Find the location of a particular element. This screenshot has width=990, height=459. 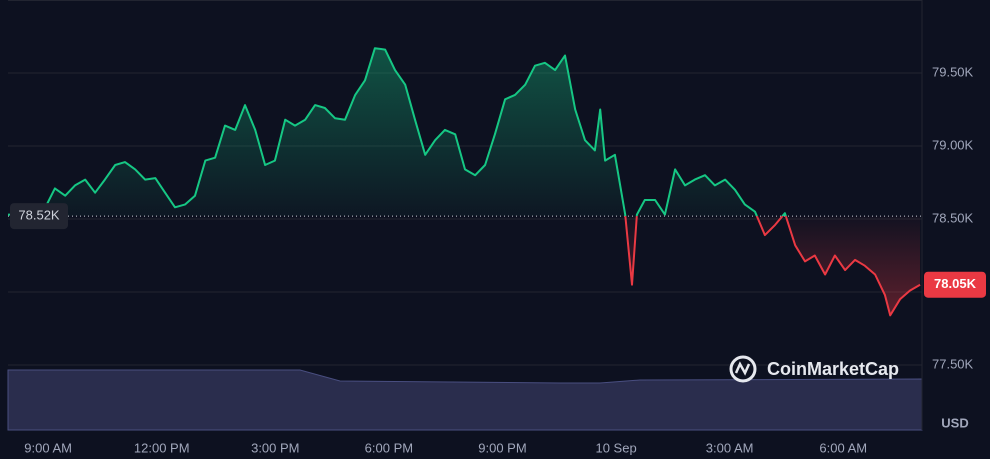

x-tick-label: 3:00 AM is located at coordinates (730, 447).